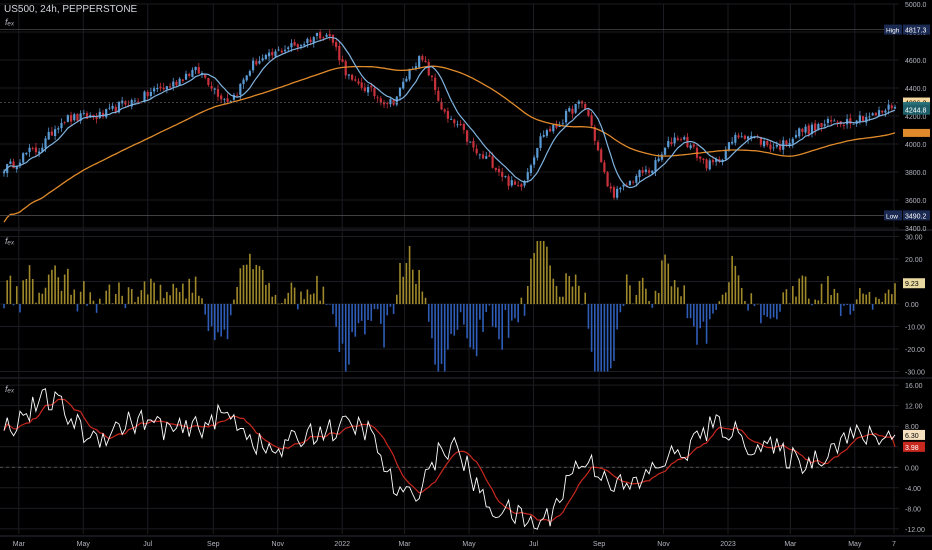 The image size is (932, 550). Describe the element at coordinates (913, 489) in the screenshot. I see `y-tick-label: -4.00` at that location.